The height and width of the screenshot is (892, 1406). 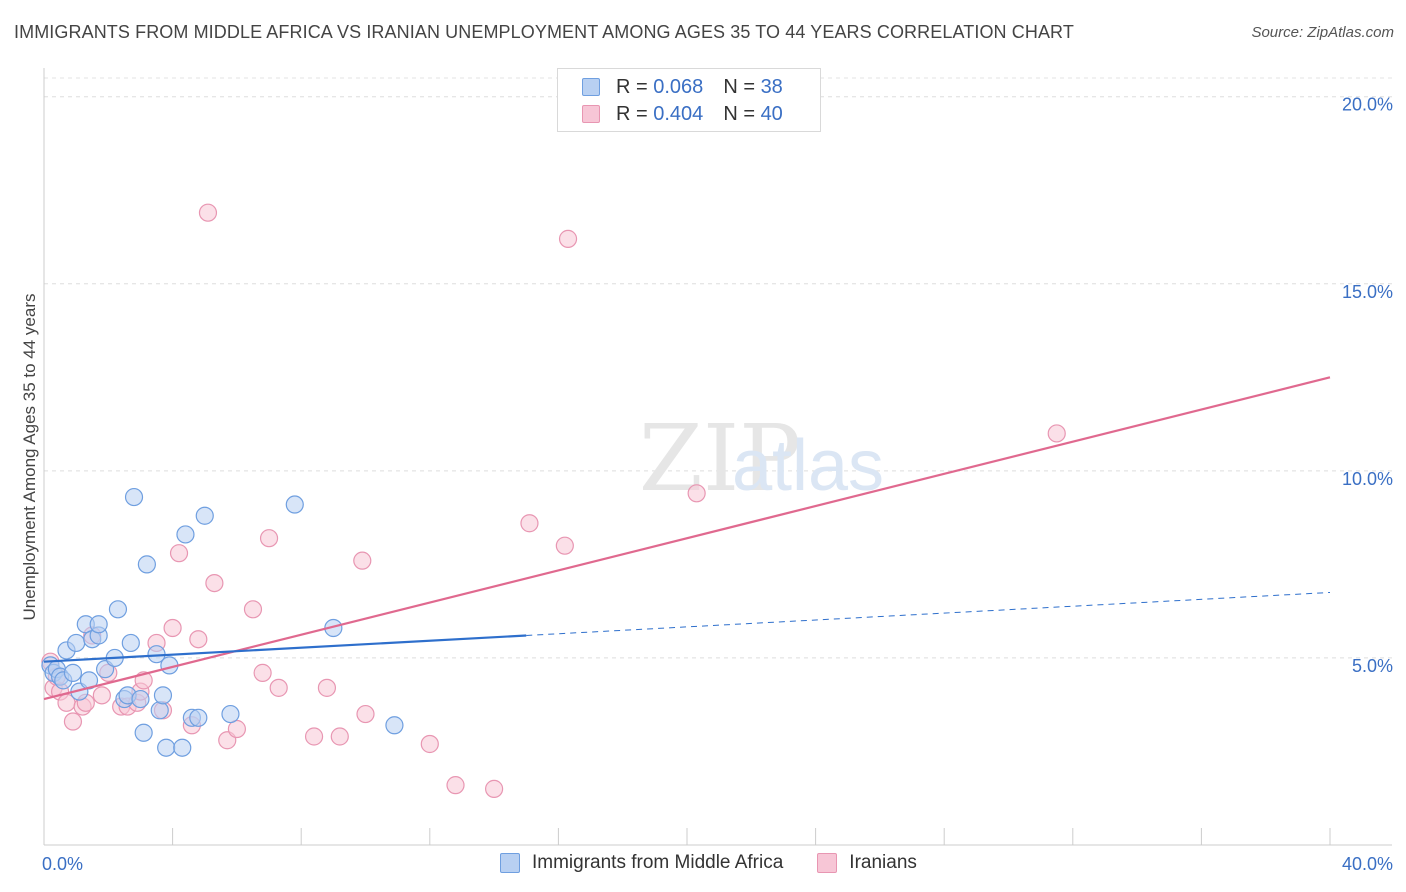 I want to click on source-label: Source: ZipAtlas.com, so click(x=1322, y=32).